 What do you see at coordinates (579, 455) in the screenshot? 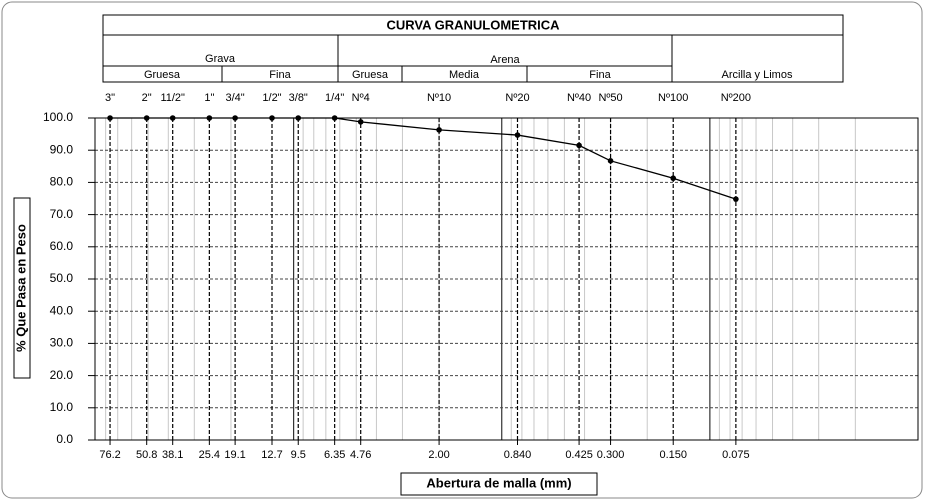
I see `x-tick-label: 0.425` at bounding box center [579, 455].